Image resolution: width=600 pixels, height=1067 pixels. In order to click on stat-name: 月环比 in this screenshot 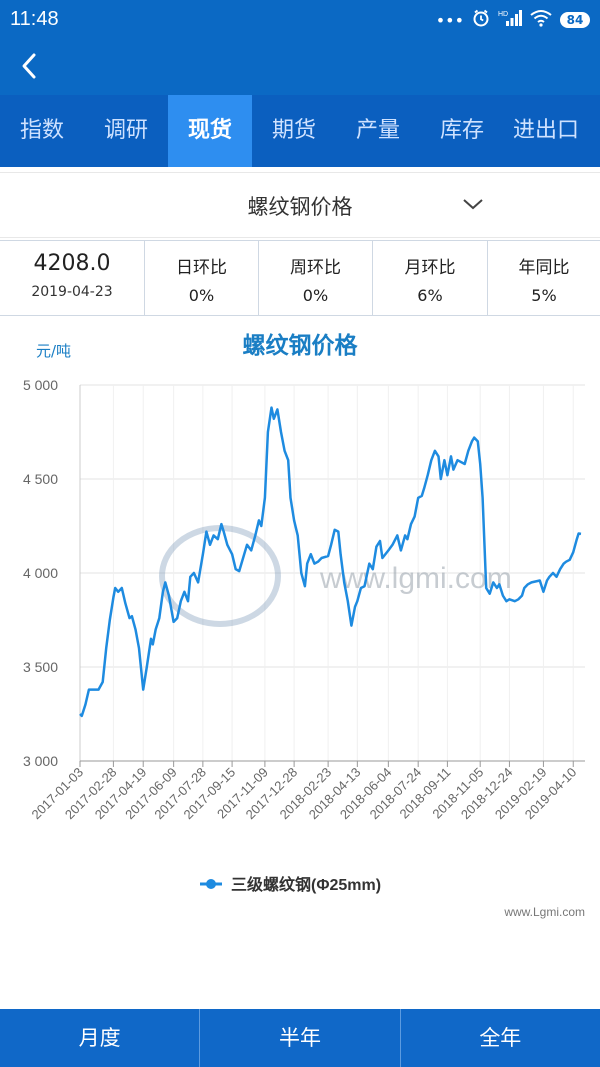, I will do `click(430, 268)`.